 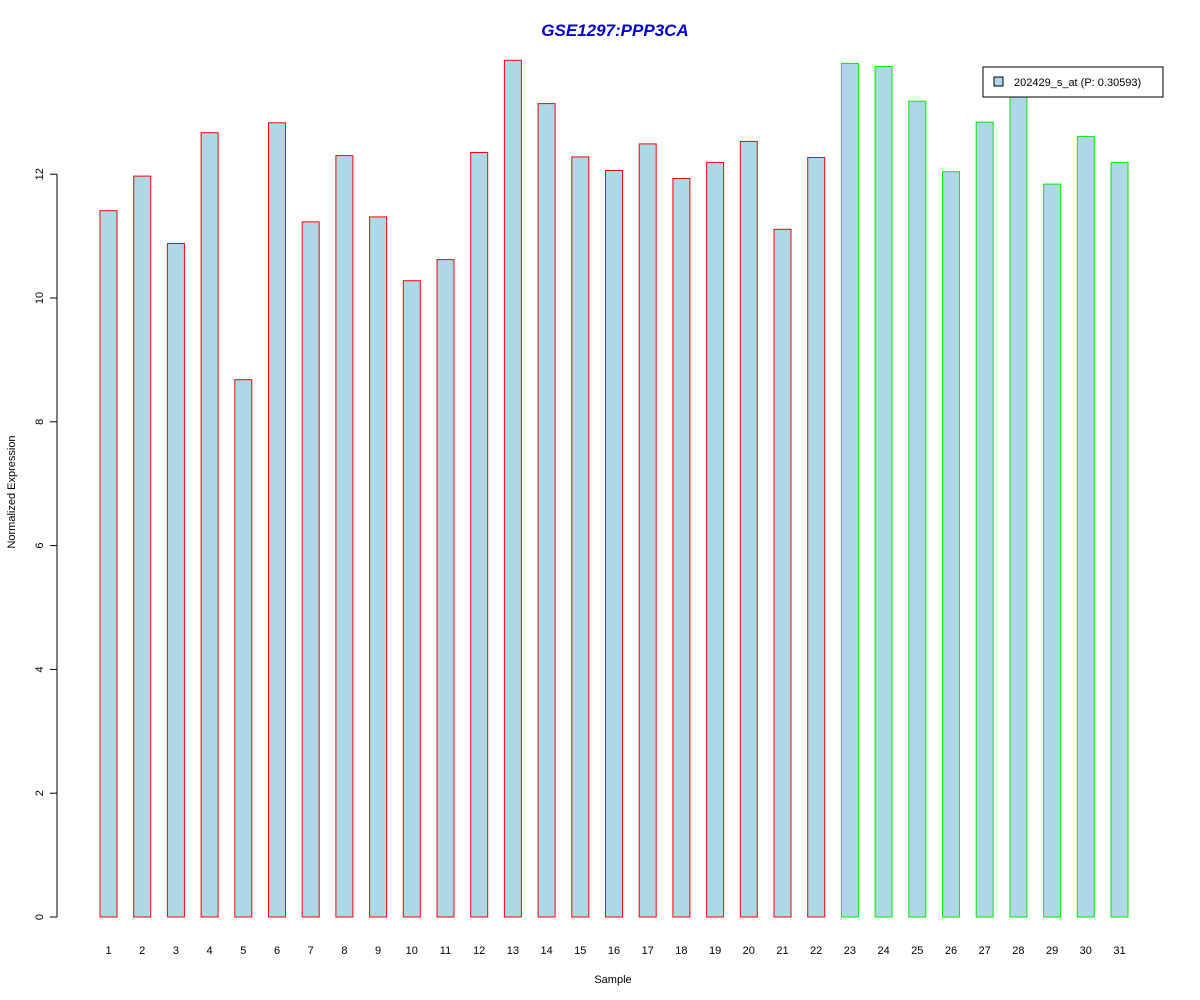 I want to click on y-tick-label: 8, so click(x=40, y=422).